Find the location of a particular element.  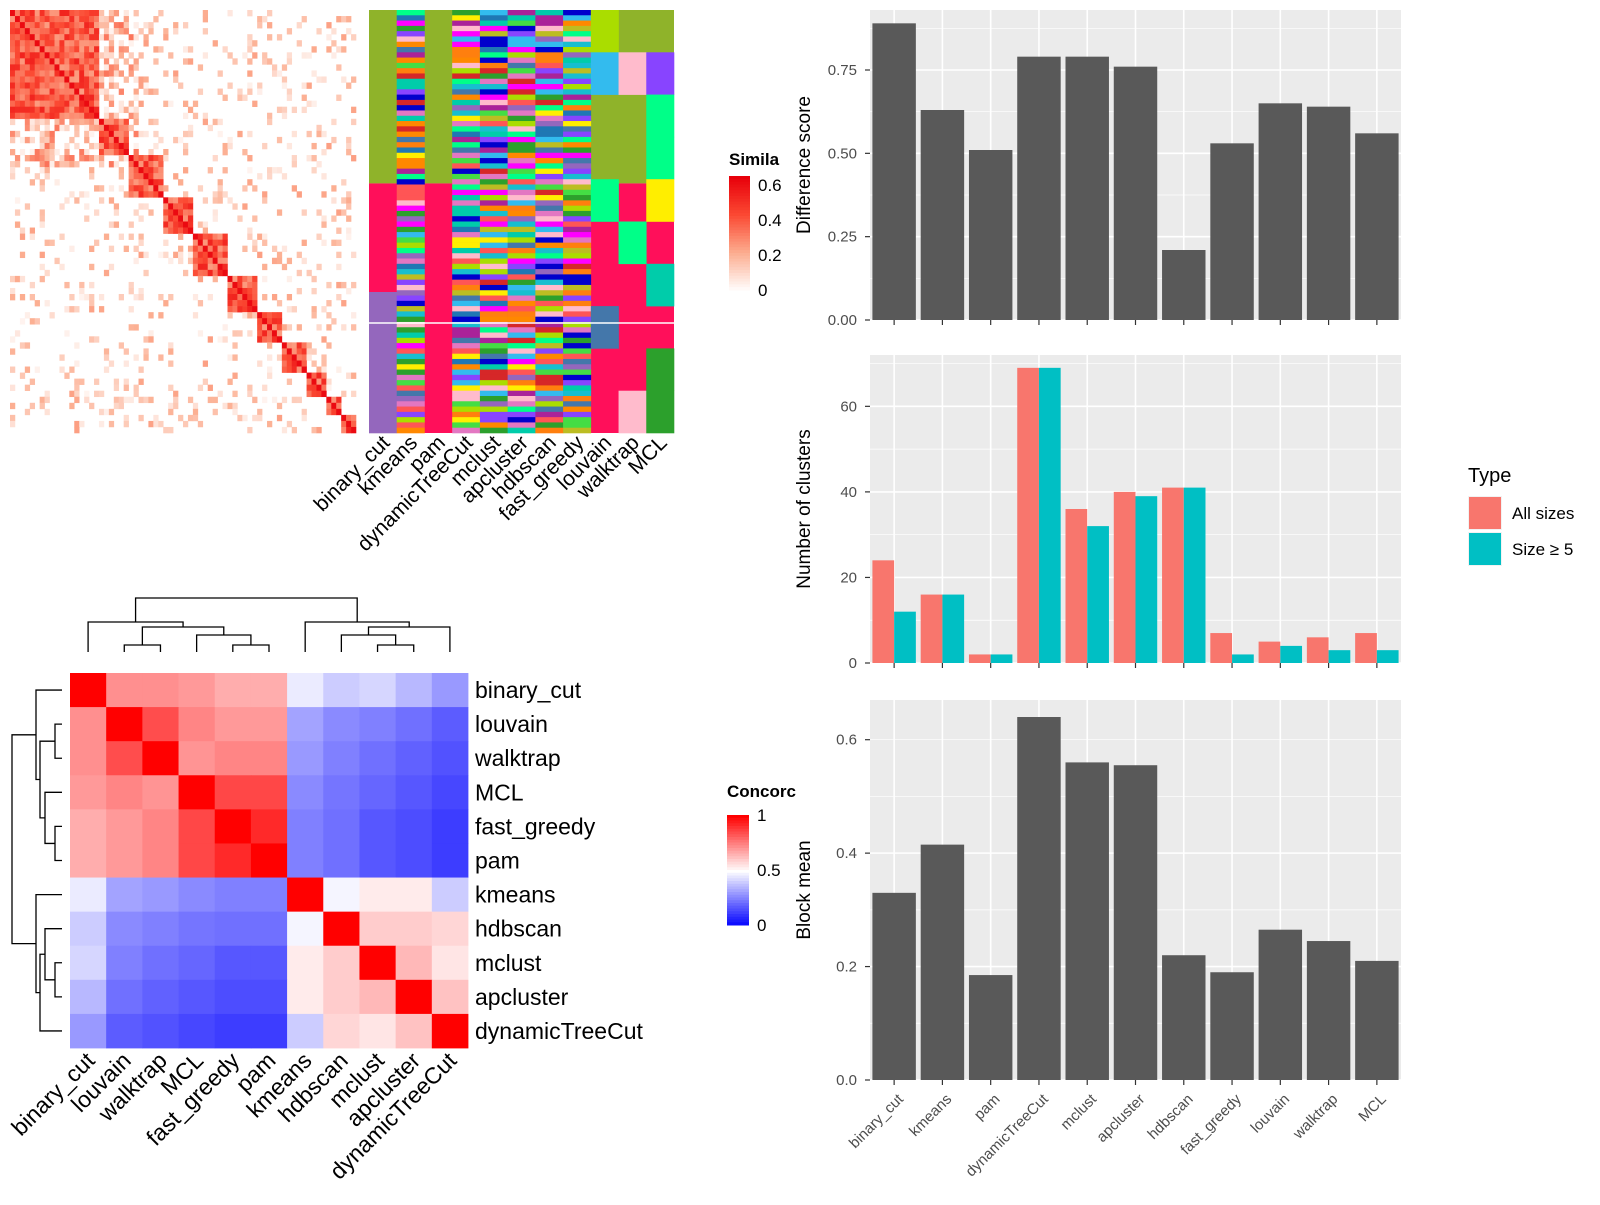

block-mean-bar is located at coordinates (1039, 898).